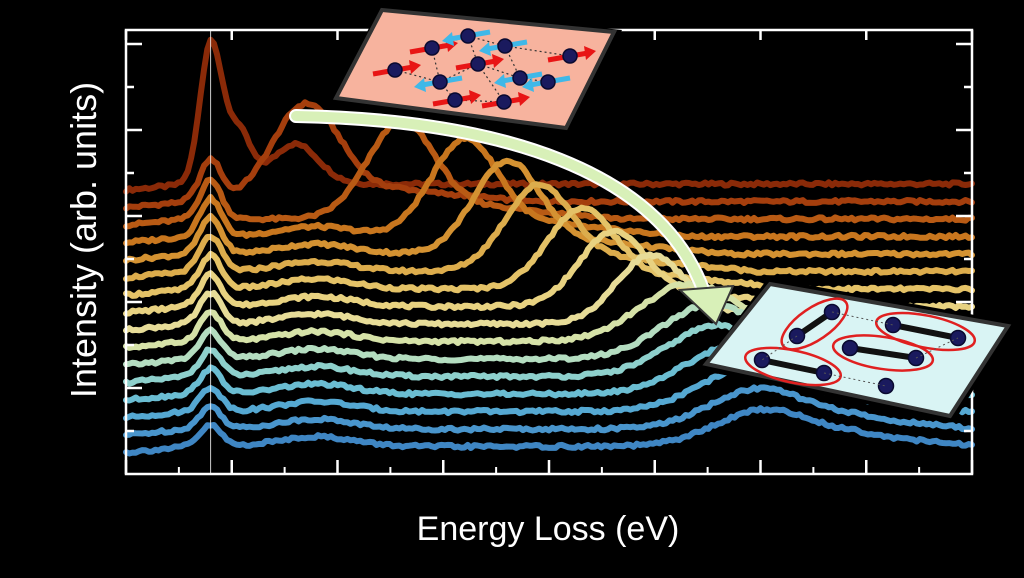 This screenshot has width=1024, height=578. Describe the element at coordinates (83, 240) in the screenshot. I see `y-axis-title: Intensity (arb. units)` at that location.